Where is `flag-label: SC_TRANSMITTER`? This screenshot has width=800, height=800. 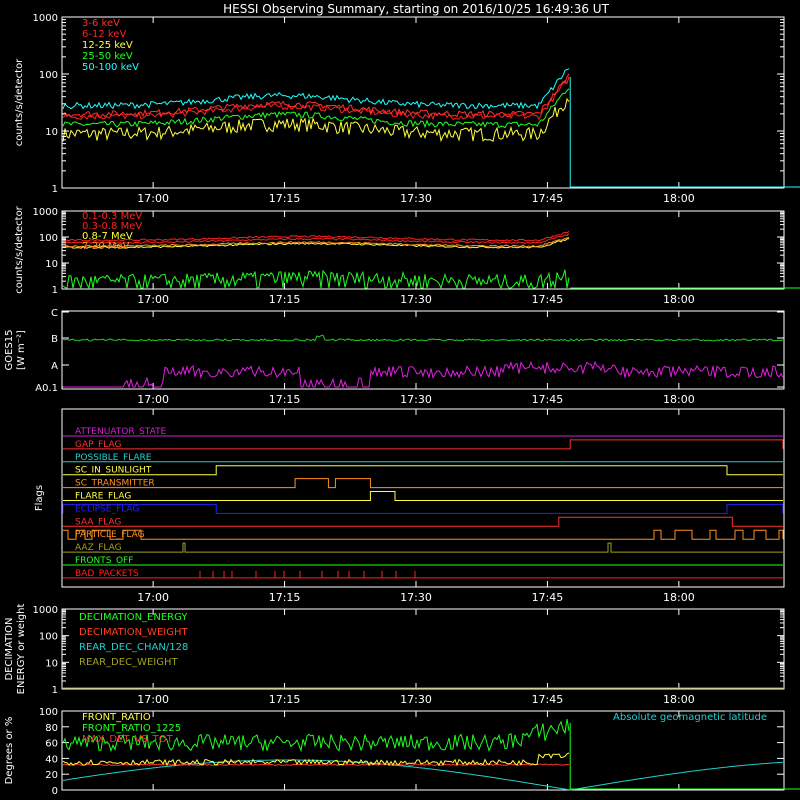 flag-label: SC_TRANSMITTER is located at coordinates (115, 484).